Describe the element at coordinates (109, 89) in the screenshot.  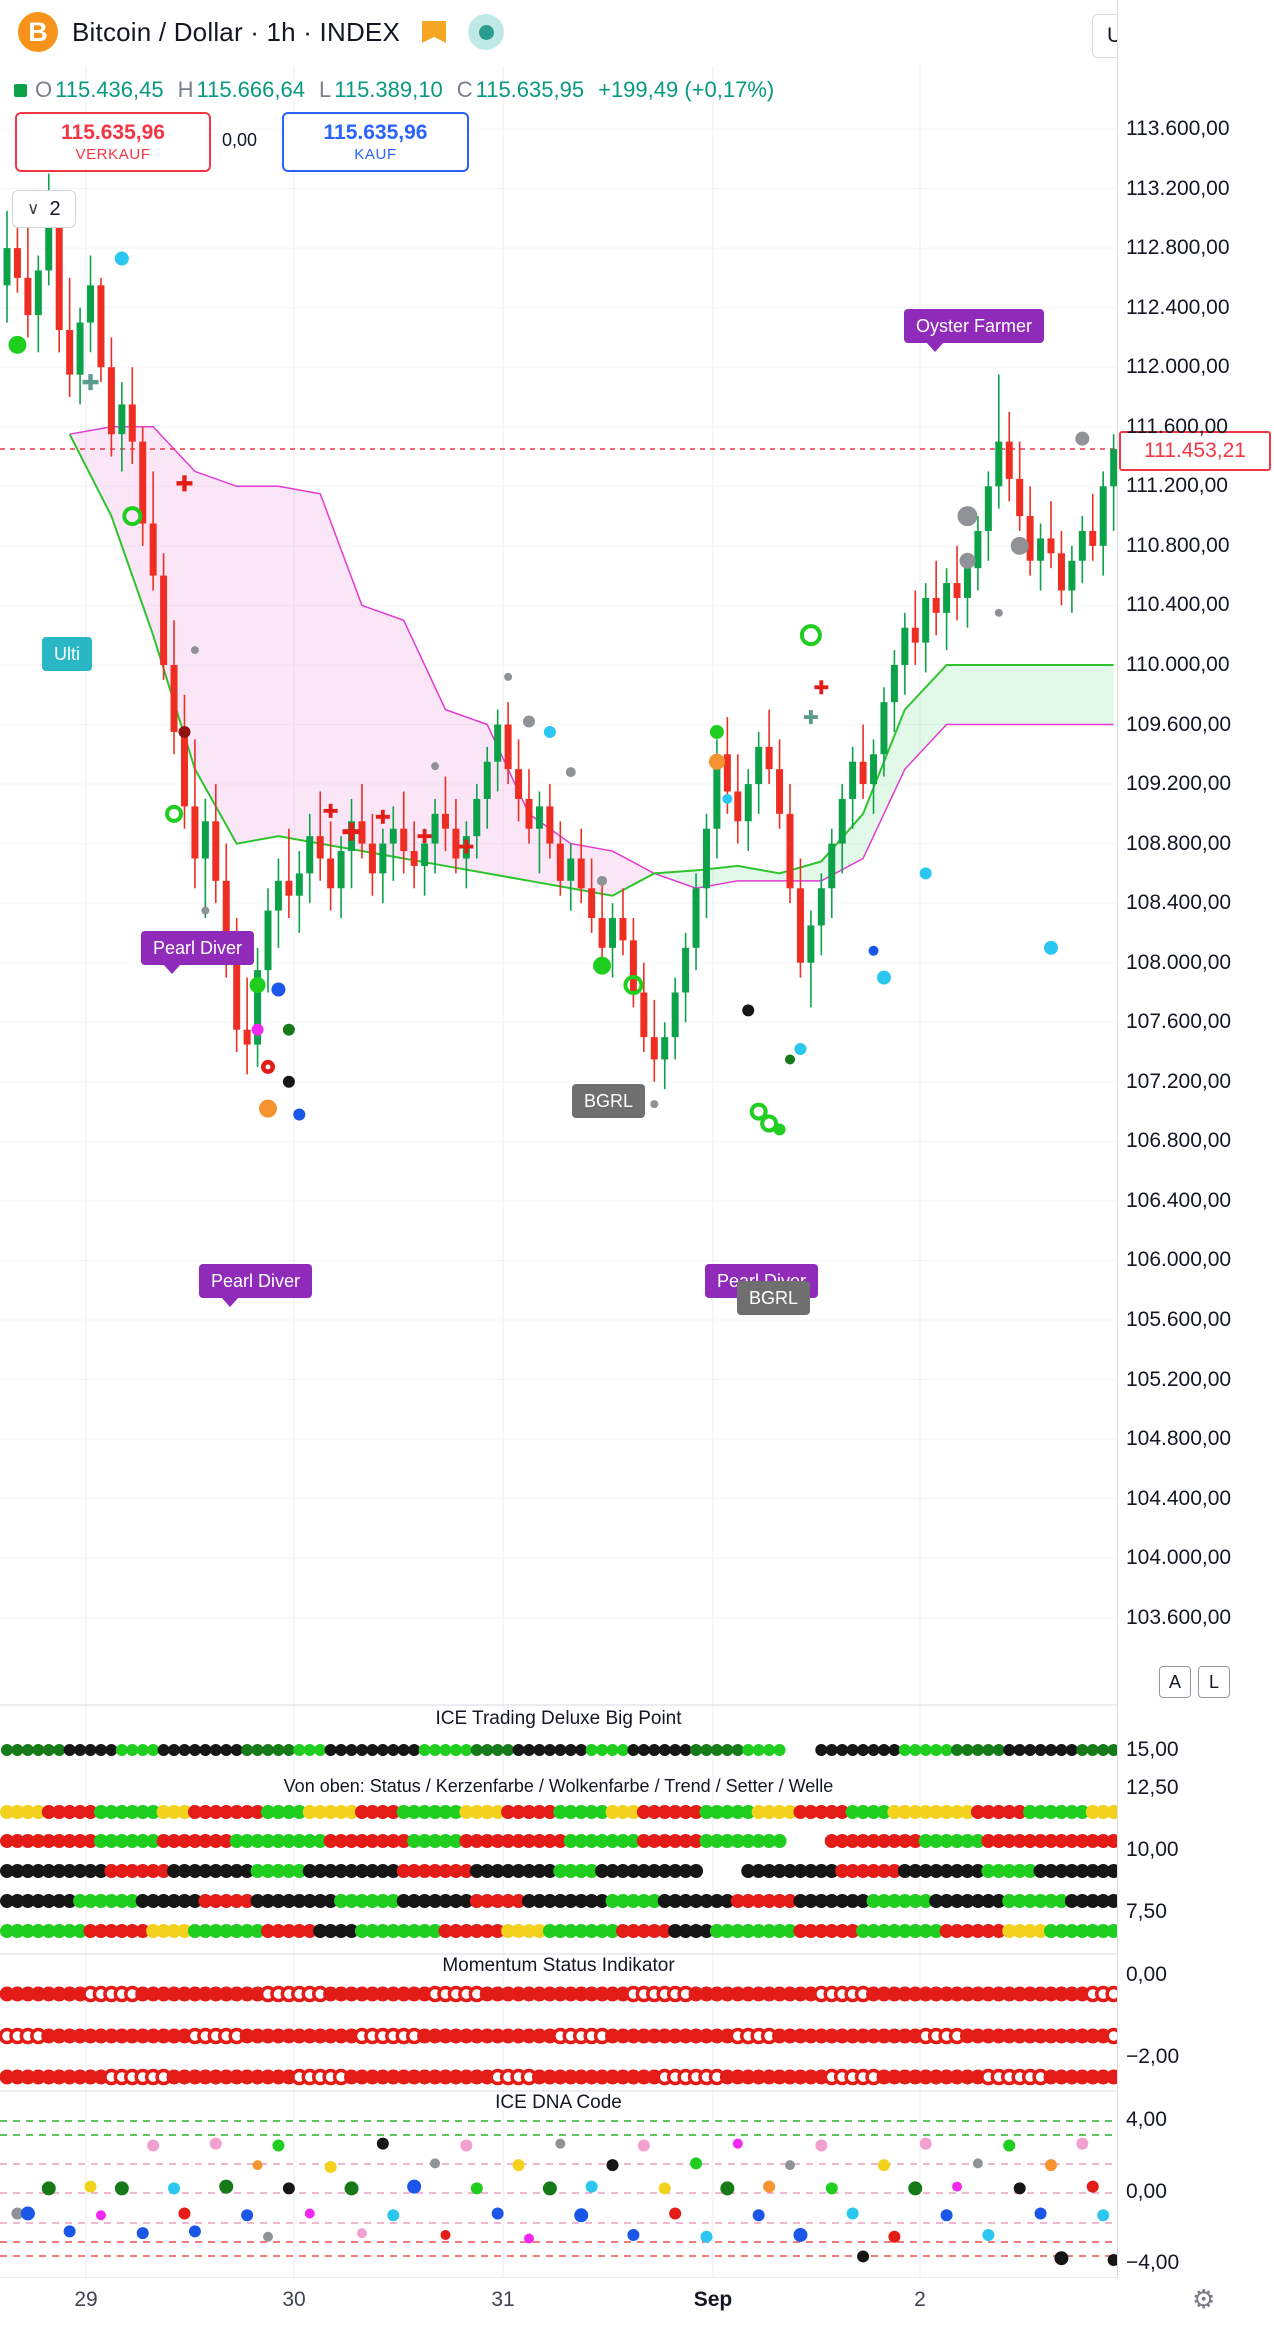
I see `ohlc-o-value: 115.436,45` at that location.